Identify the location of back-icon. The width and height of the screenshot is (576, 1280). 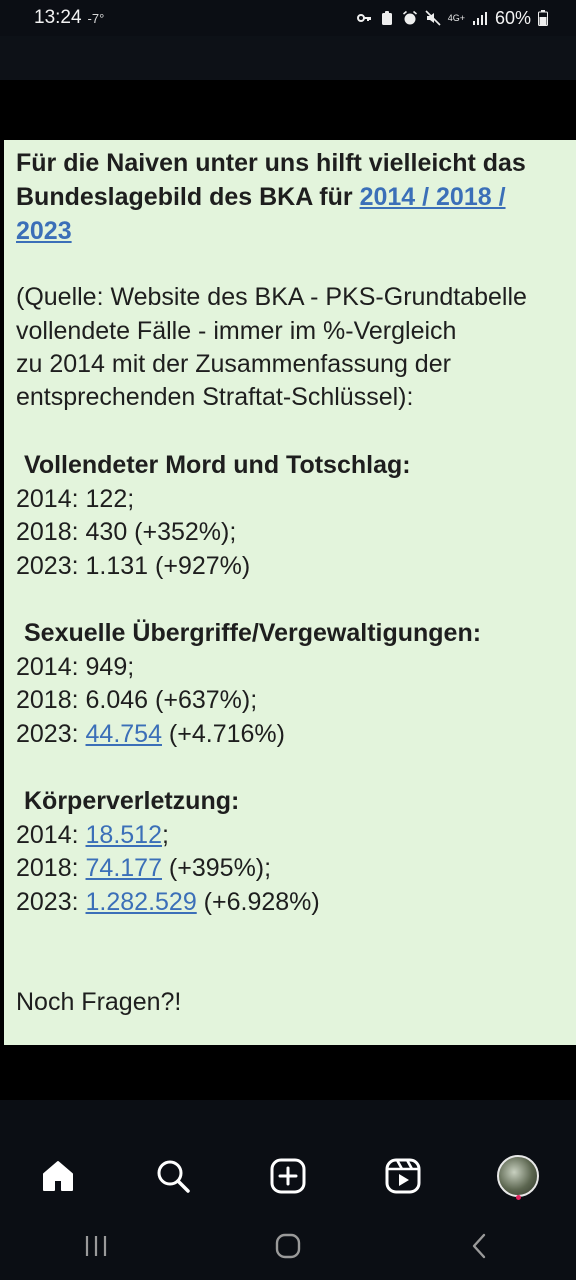
(479, 1246).